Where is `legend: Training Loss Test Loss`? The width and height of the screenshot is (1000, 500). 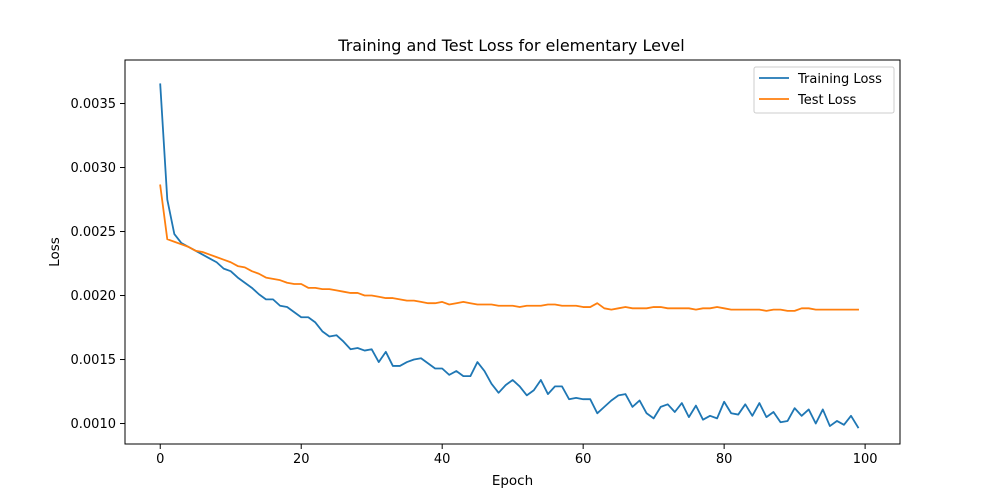 legend: Training Loss Test Loss is located at coordinates (824, 90).